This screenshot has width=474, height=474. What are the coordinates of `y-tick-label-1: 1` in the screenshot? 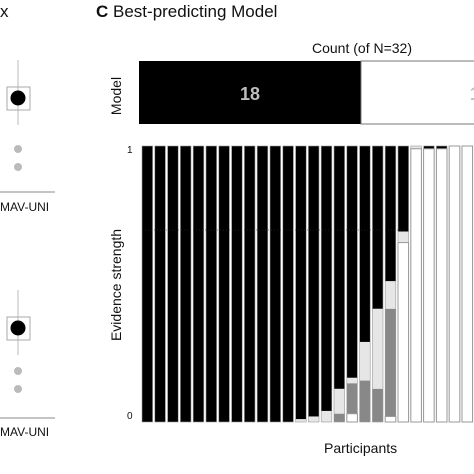 It's located at (130, 150).